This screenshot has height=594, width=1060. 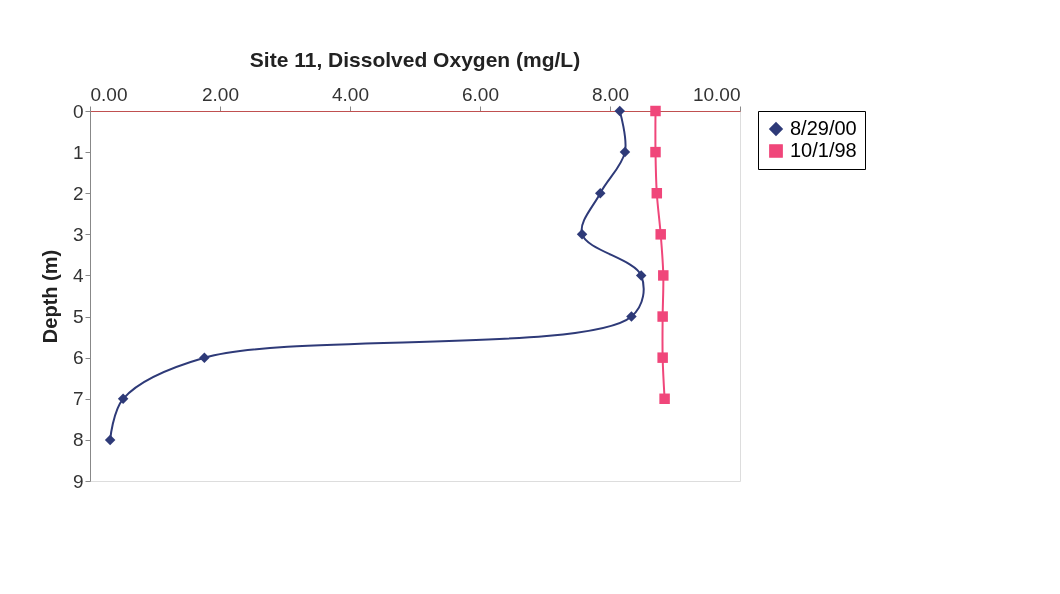 What do you see at coordinates (415, 59) in the screenshot?
I see `chart-title: Site 11, Dissolved Oxygen (mg/L)` at bounding box center [415, 59].